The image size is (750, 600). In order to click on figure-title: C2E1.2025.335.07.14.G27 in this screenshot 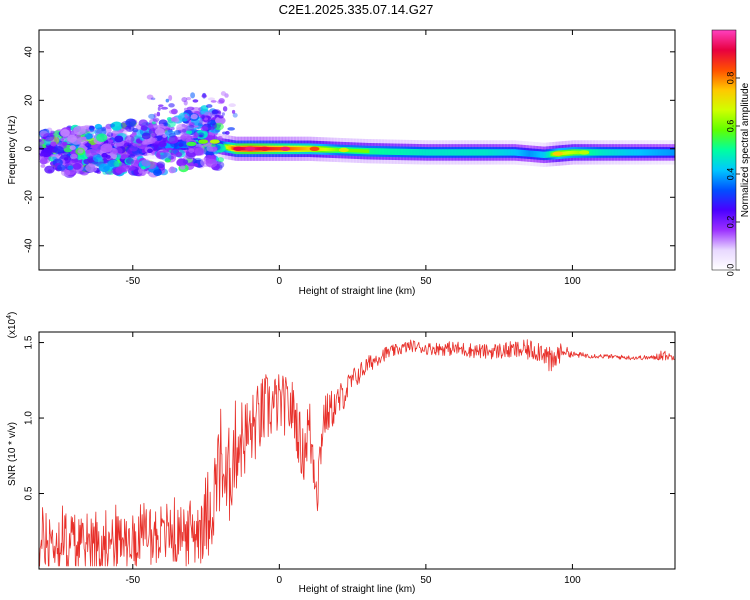, I will do `click(356, 9)`.